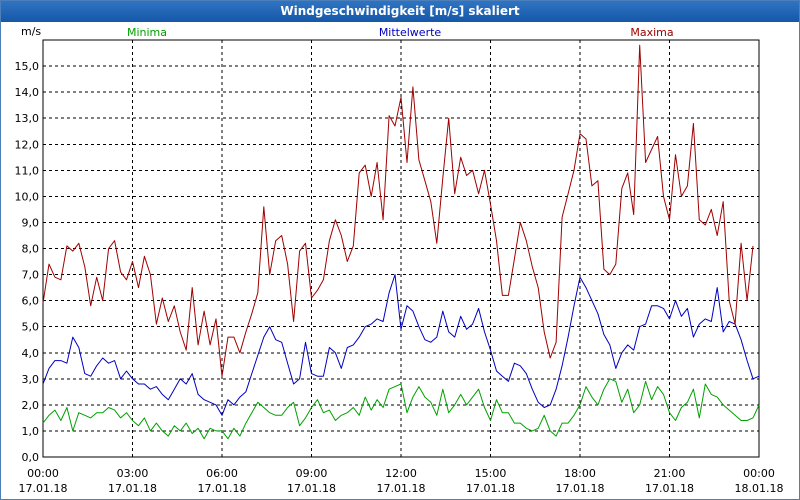 Image resolution: width=800 pixels, height=500 pixels. What do you see at coordinates (312, 473) in the screenshot?
I see `x-tick-time: 09:00` at bounding box center [312, 473].